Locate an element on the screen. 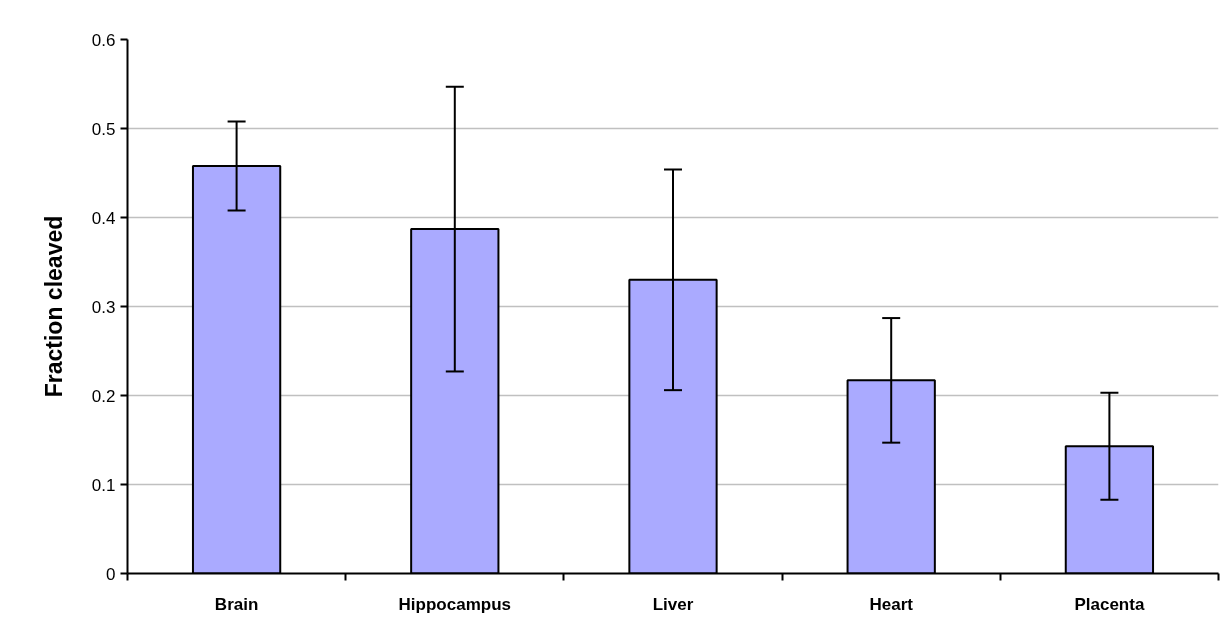 Image resolution: width=1228 pixels, height=634 pixels. y-axis-title: Fraction cleaved is located at coordinates (53, 306).